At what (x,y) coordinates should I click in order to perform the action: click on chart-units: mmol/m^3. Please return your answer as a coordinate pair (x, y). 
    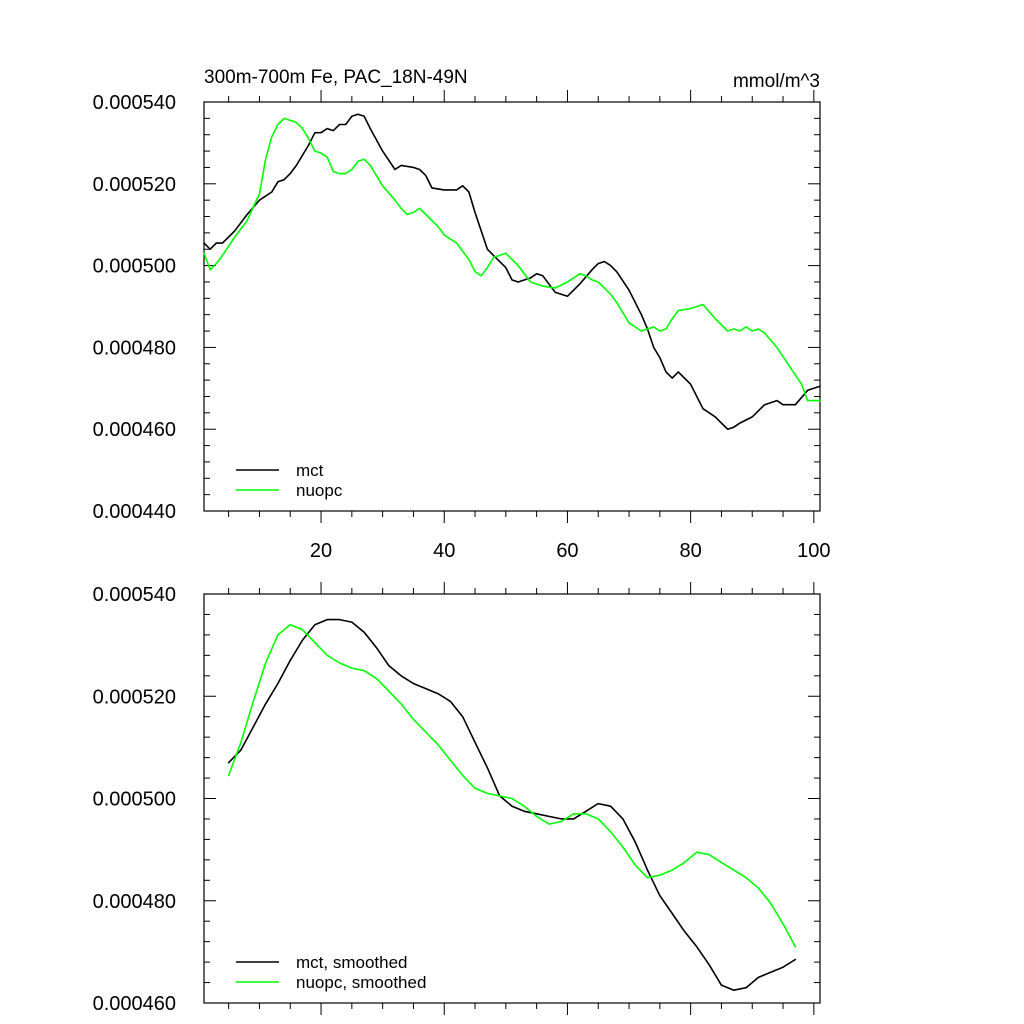
    Looking at the image, I should click on (776, 81).